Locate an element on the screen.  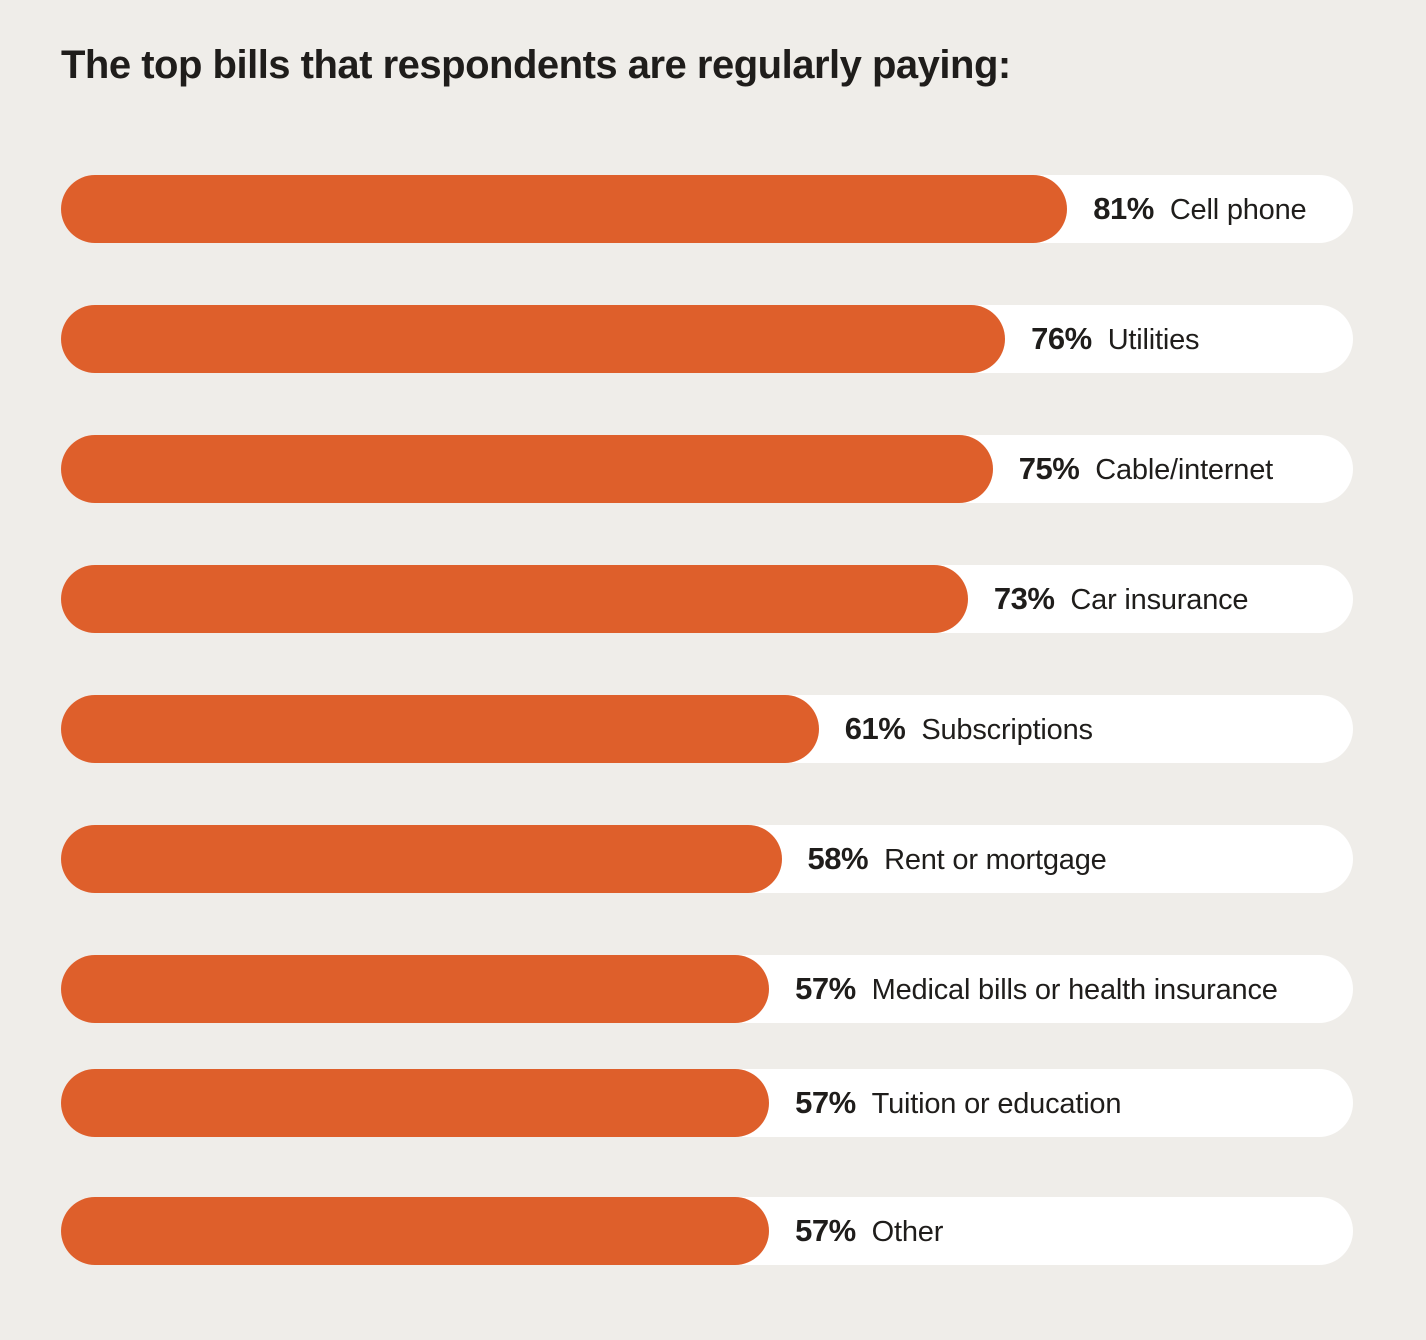
bar-annotation: 57% Medical bills or health insurance is located at coordinates (1036, 989).